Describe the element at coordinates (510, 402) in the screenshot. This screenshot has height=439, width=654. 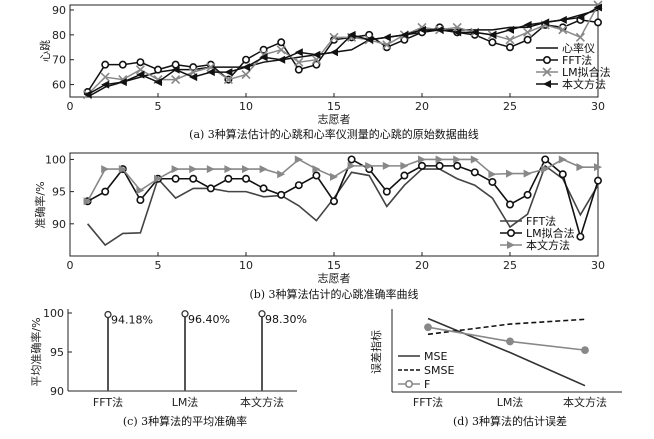
I see `d-xtick-label-1: LM法` at that location.